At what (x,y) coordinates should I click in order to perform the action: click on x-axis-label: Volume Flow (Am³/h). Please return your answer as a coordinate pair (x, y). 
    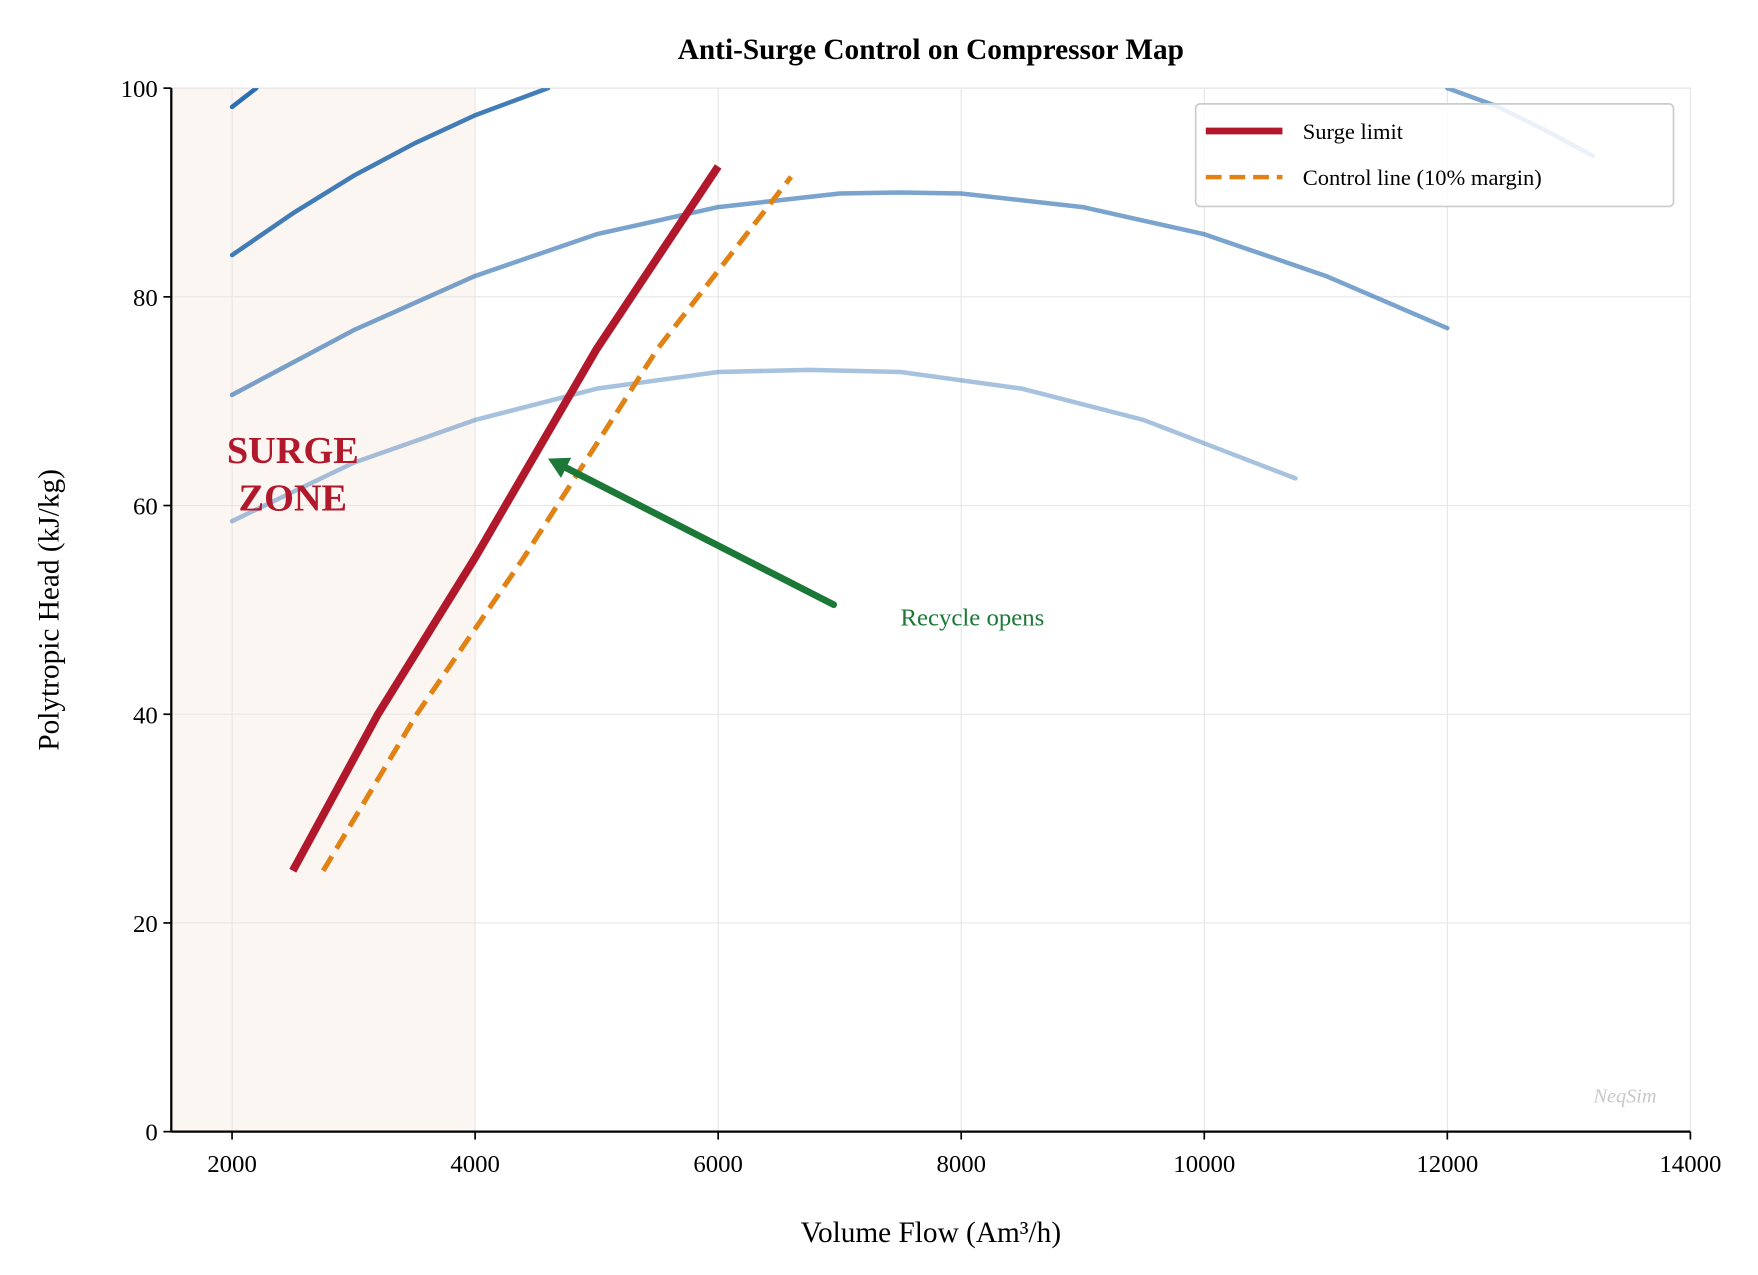
    Looking at the image, I should click on (931, 1233).